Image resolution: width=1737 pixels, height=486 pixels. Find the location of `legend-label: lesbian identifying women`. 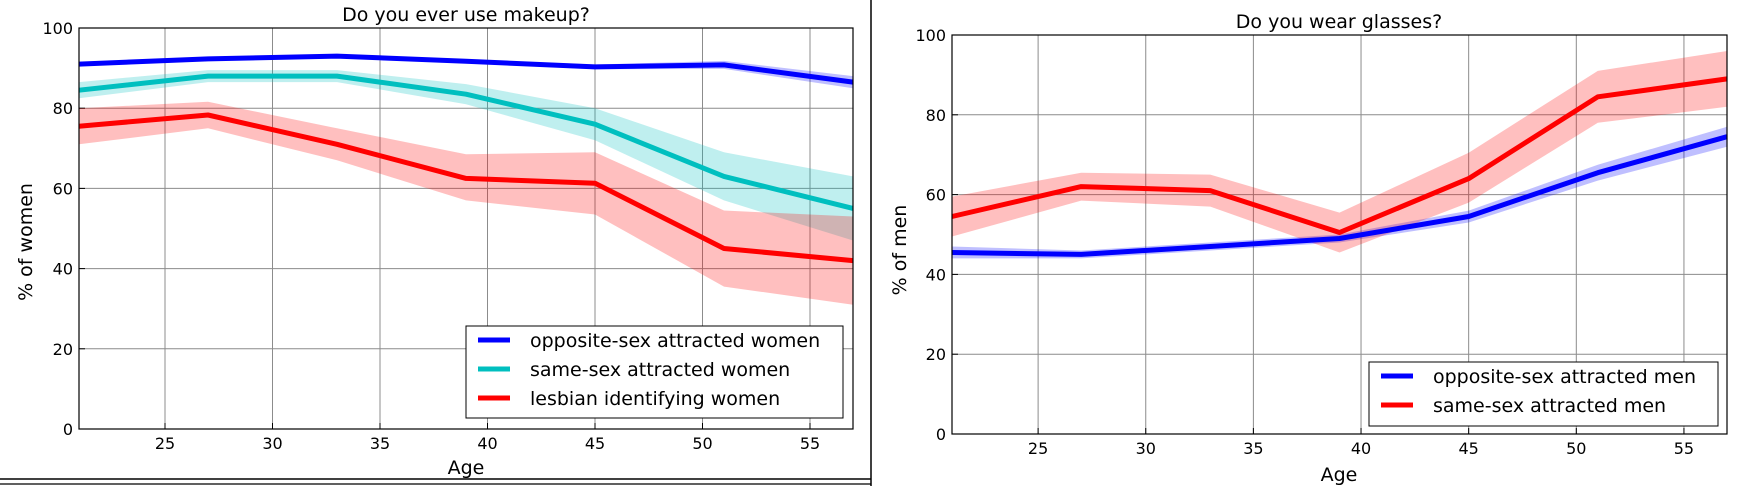

legend-label: lesbian identifying women is located at coordinates (655, 399).